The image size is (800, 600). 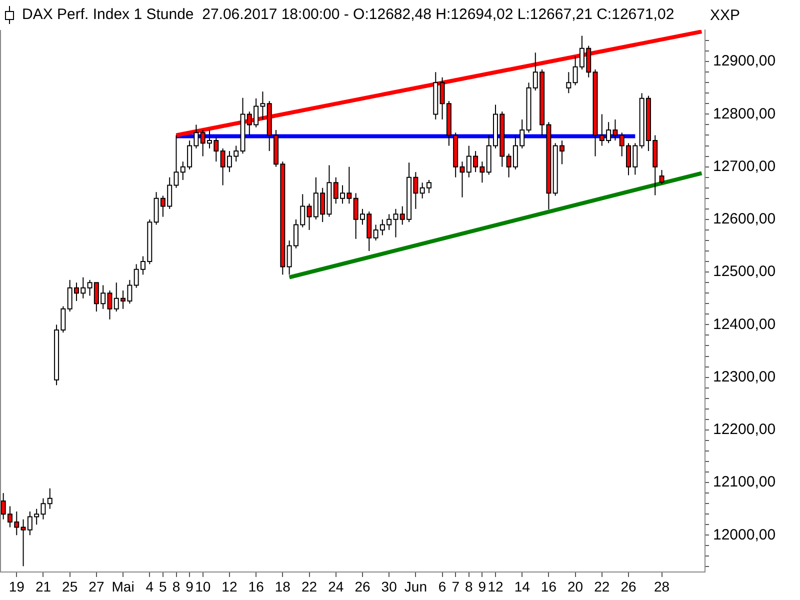 What do you see at coordinates (16, 586) in the screenshot?
I see `x-tick-label: 19` at bounding box center [16, 586].